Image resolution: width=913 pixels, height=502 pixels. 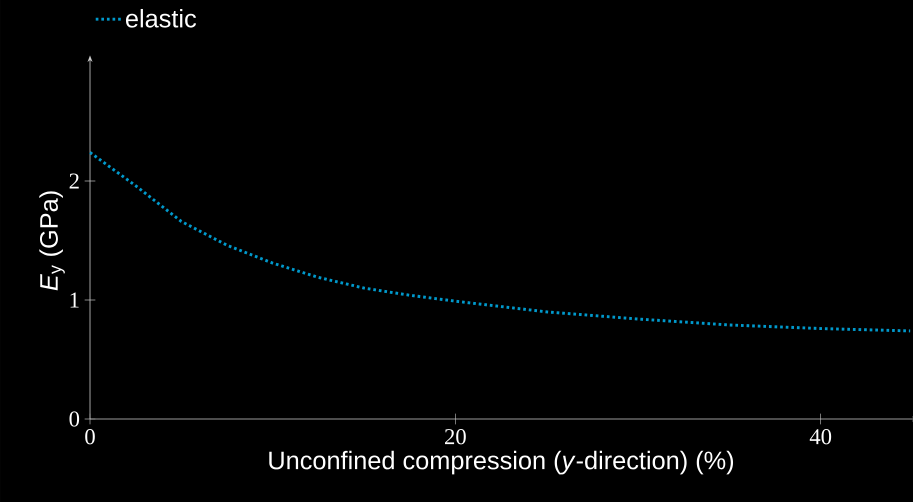 What do you see at coordinates (90, 436) in the screenshot?
I see `x-tick-label: 0` at bounding box center [90, 436].